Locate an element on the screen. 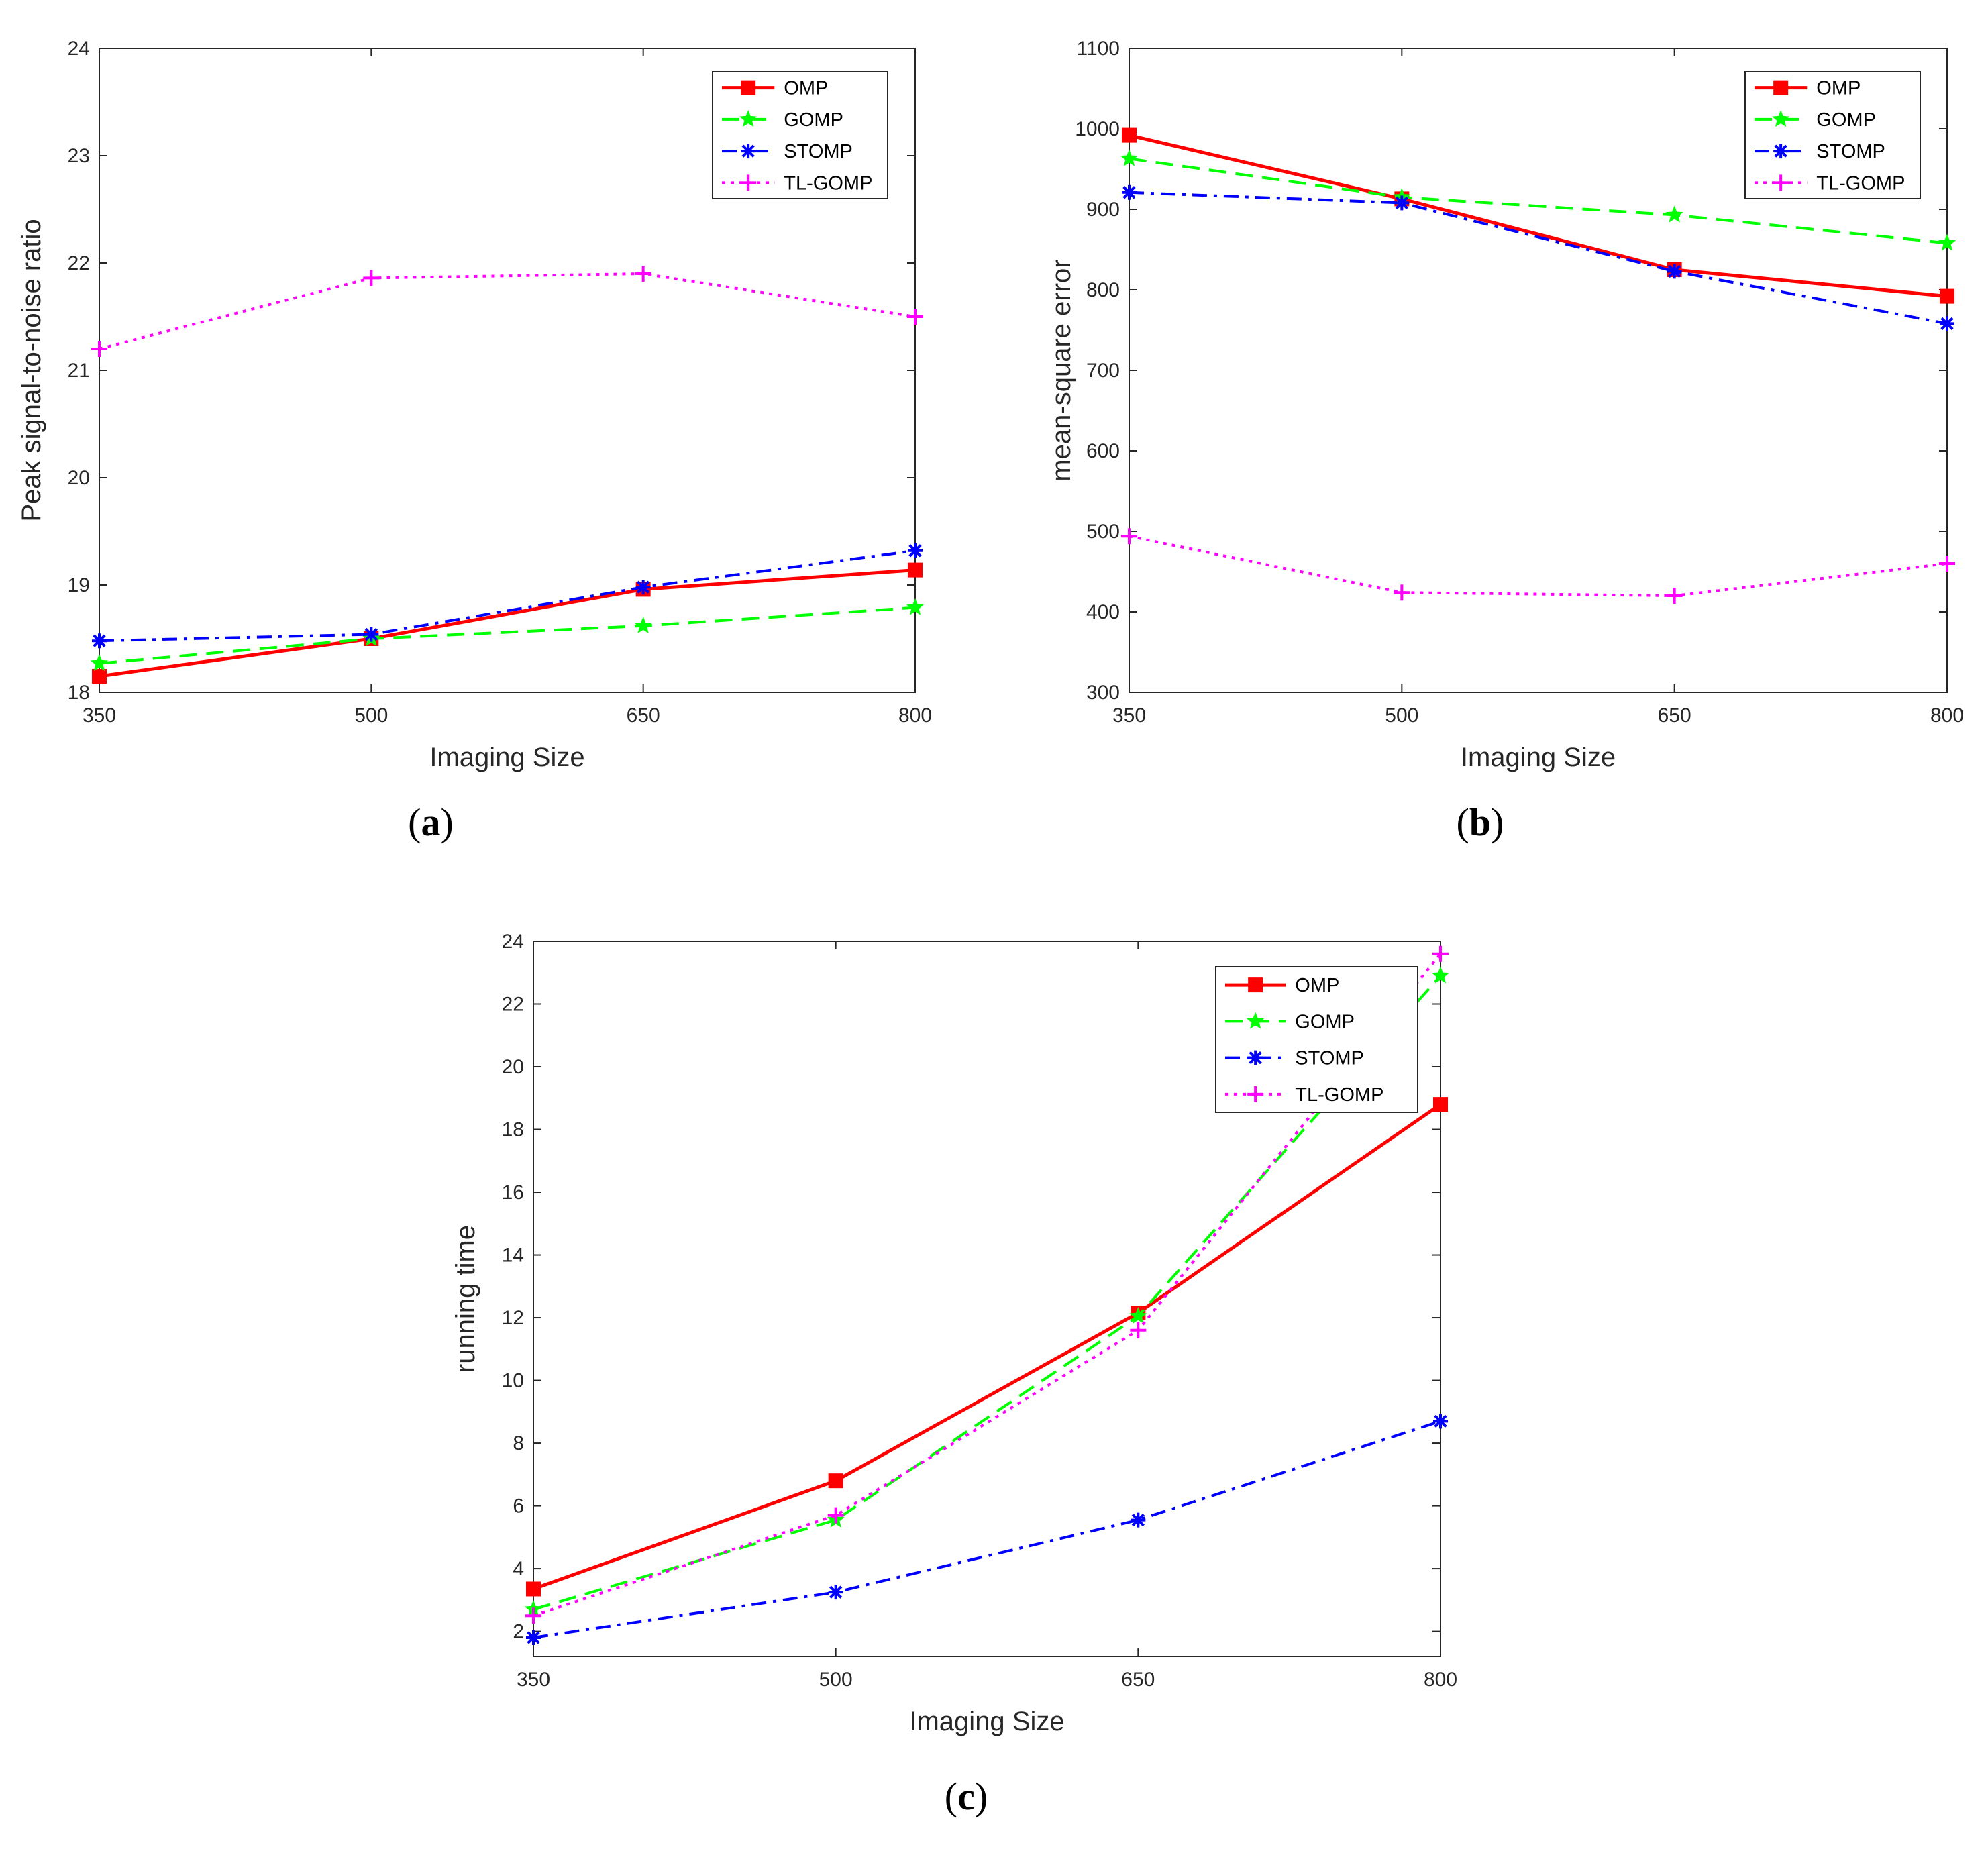  y-tick-label: 8 is located at coordinates (518, 1443).